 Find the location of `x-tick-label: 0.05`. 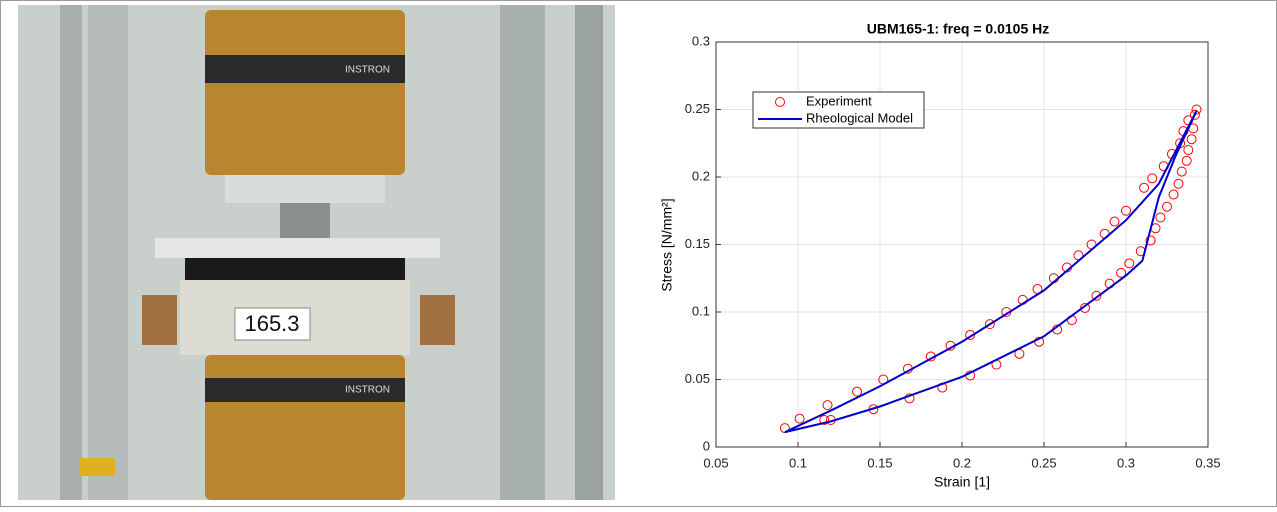

x-tick-label: 0.05 is located at coordinates (715, 462).